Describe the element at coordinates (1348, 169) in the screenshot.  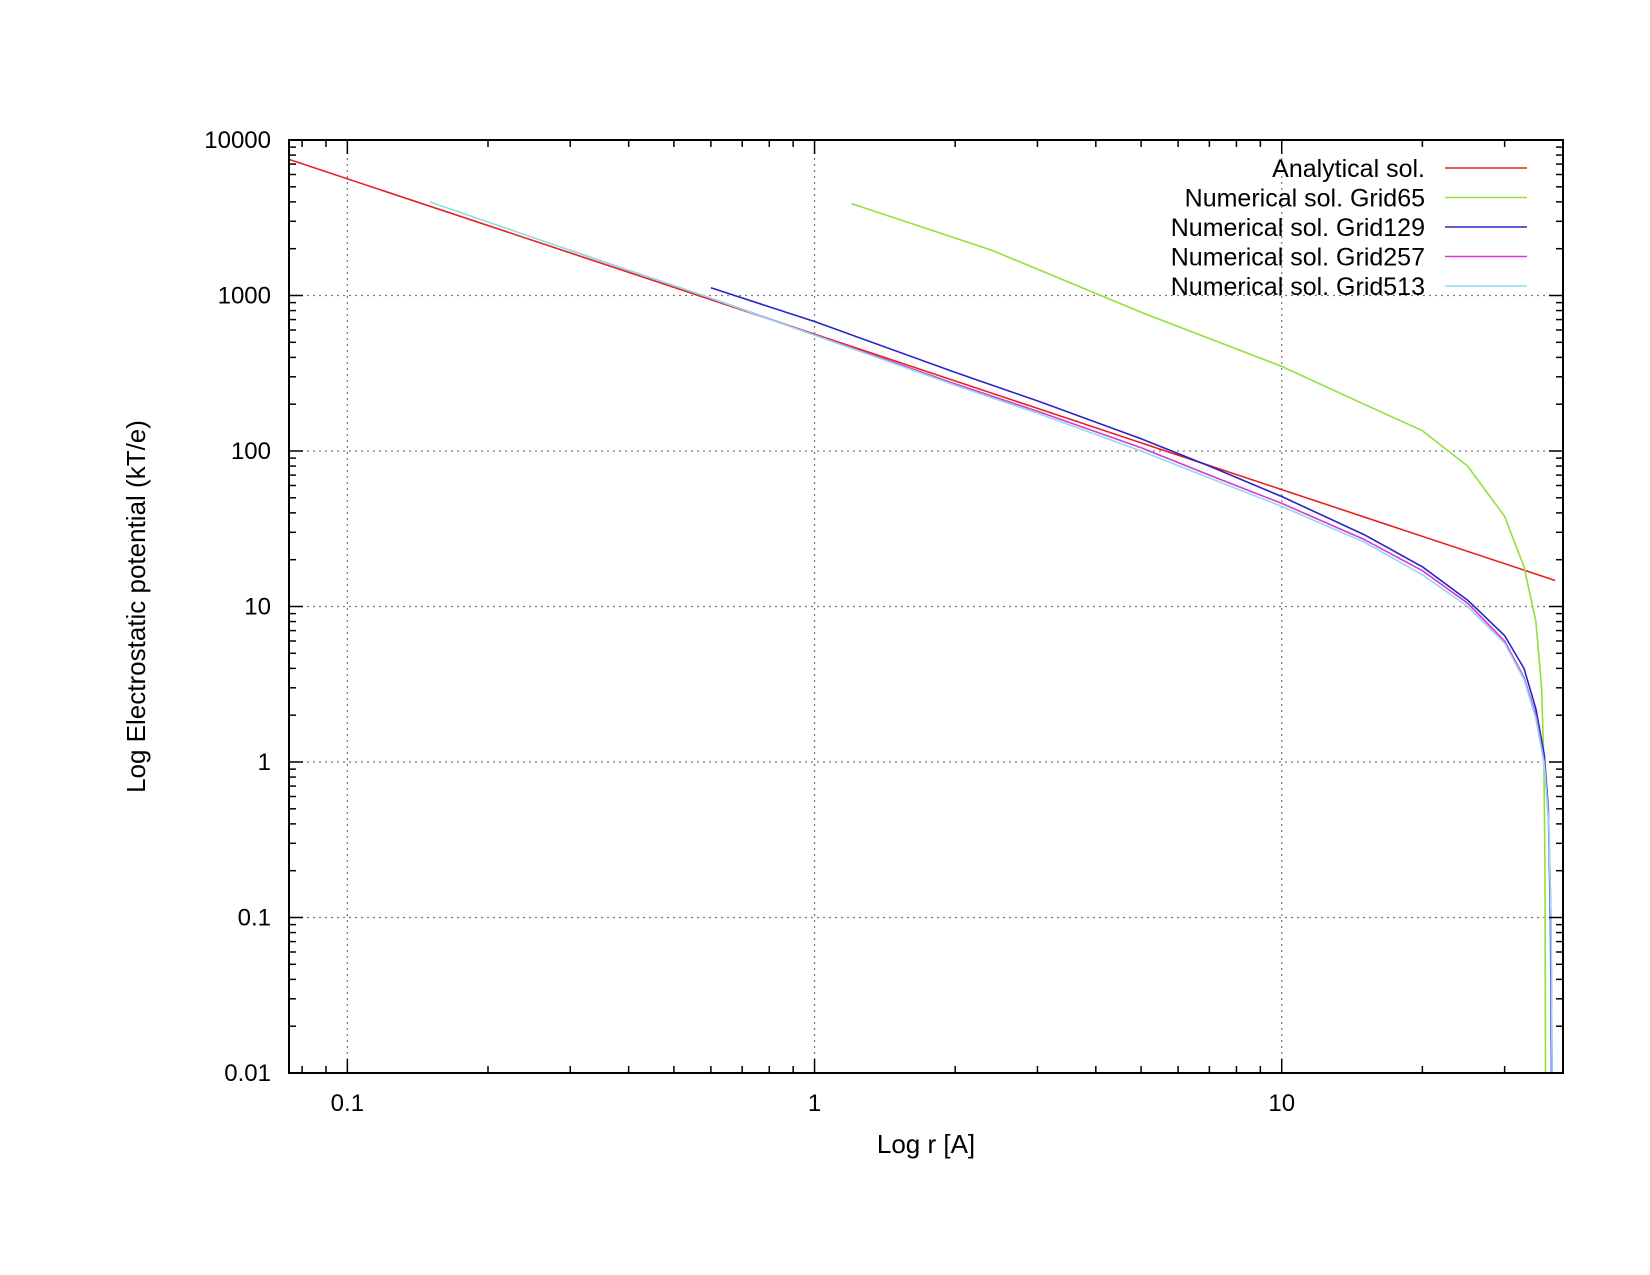
I see `legend-label-1: Analytical sol.` at that location.